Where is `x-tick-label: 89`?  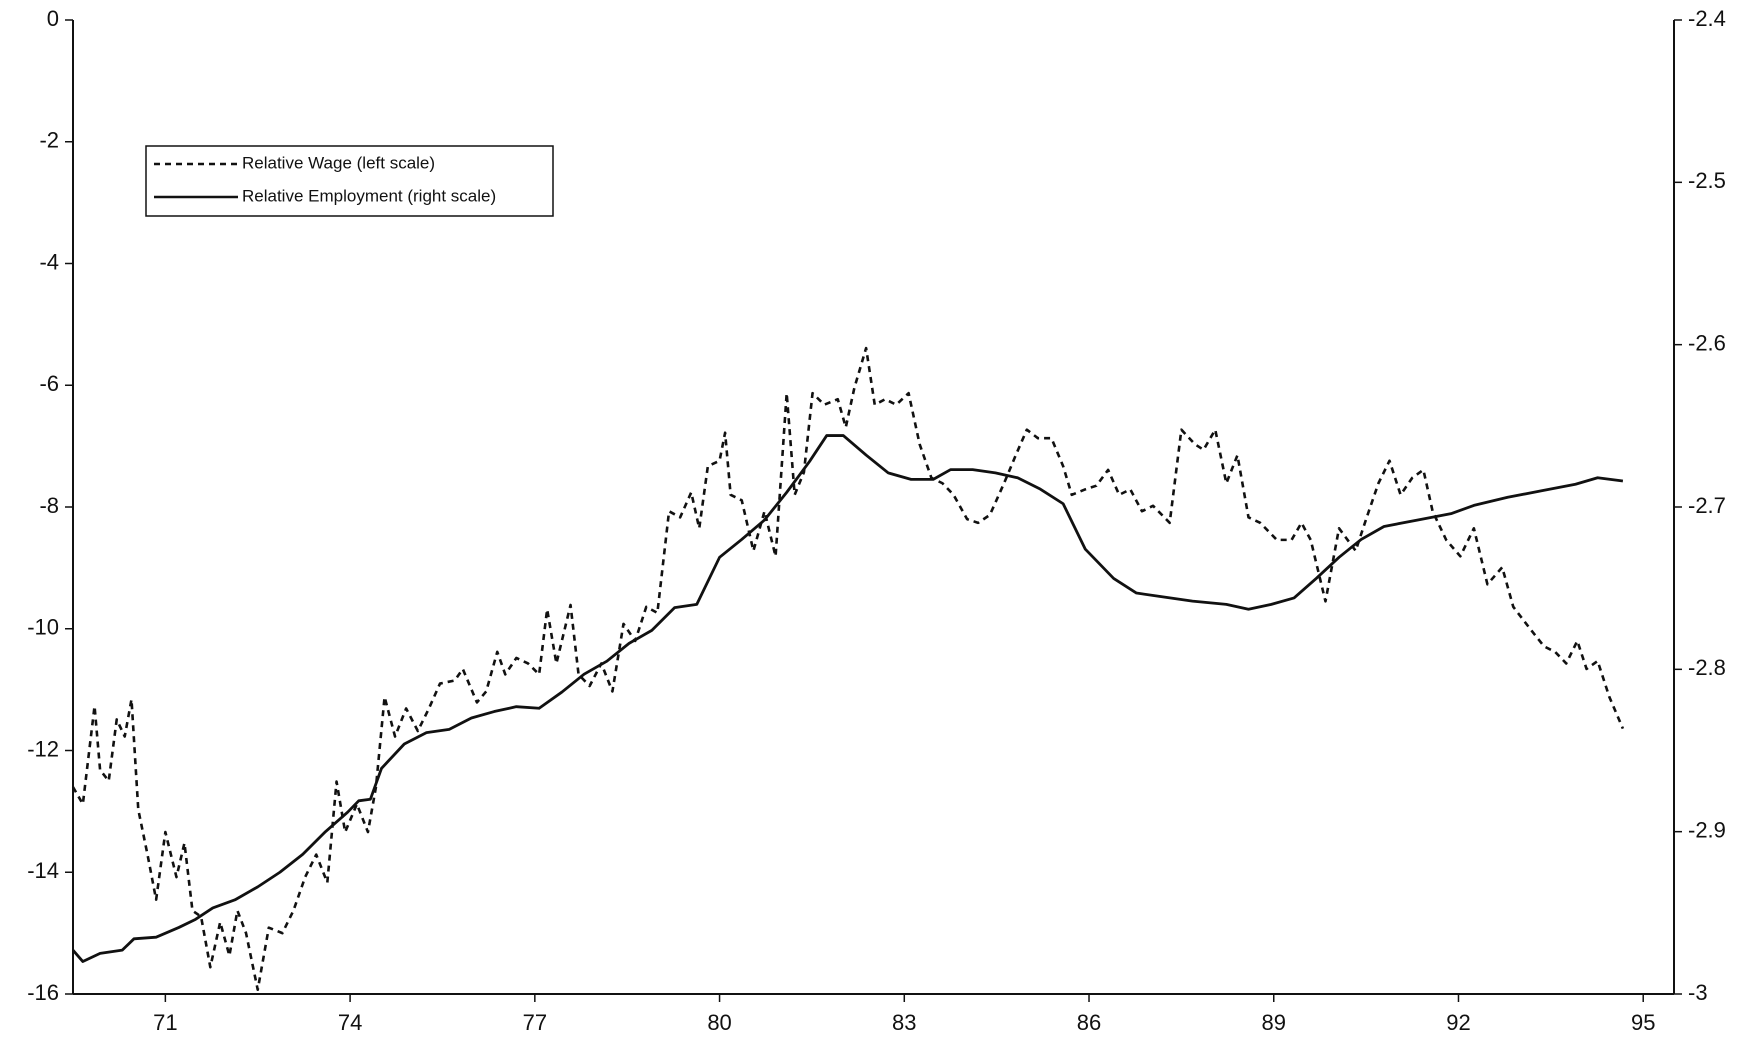
x-tick-label: 89 is located at coordinates (1274, 1022).